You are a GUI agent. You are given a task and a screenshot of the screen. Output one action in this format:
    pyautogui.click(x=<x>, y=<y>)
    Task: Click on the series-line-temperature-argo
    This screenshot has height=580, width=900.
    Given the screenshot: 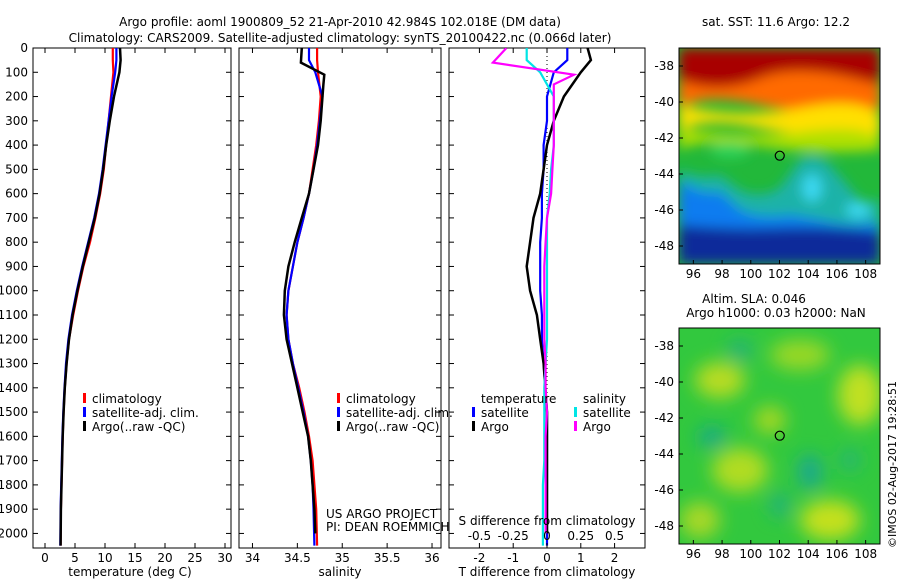 What is the action you would take?
    pyautogui.click(x=559, y=291)
    